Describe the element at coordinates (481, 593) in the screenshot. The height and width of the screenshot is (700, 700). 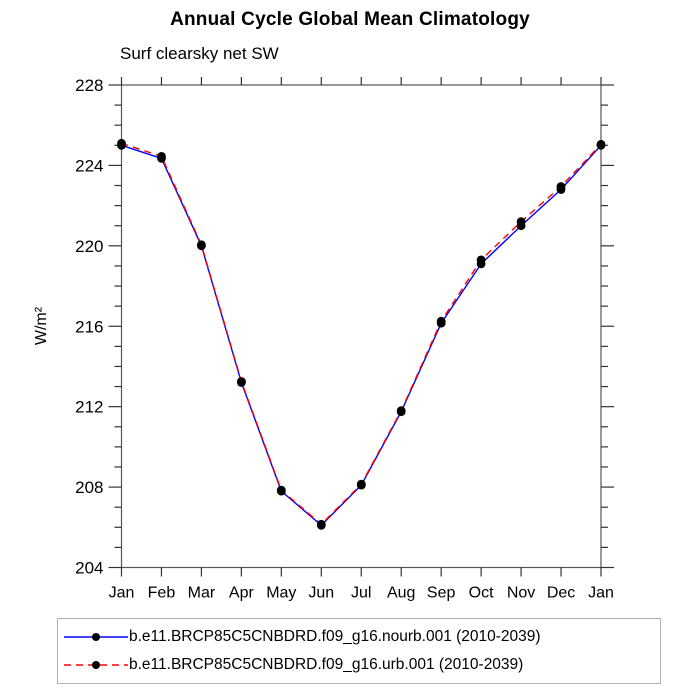
I see `month-tick-label: Oct` at that location.